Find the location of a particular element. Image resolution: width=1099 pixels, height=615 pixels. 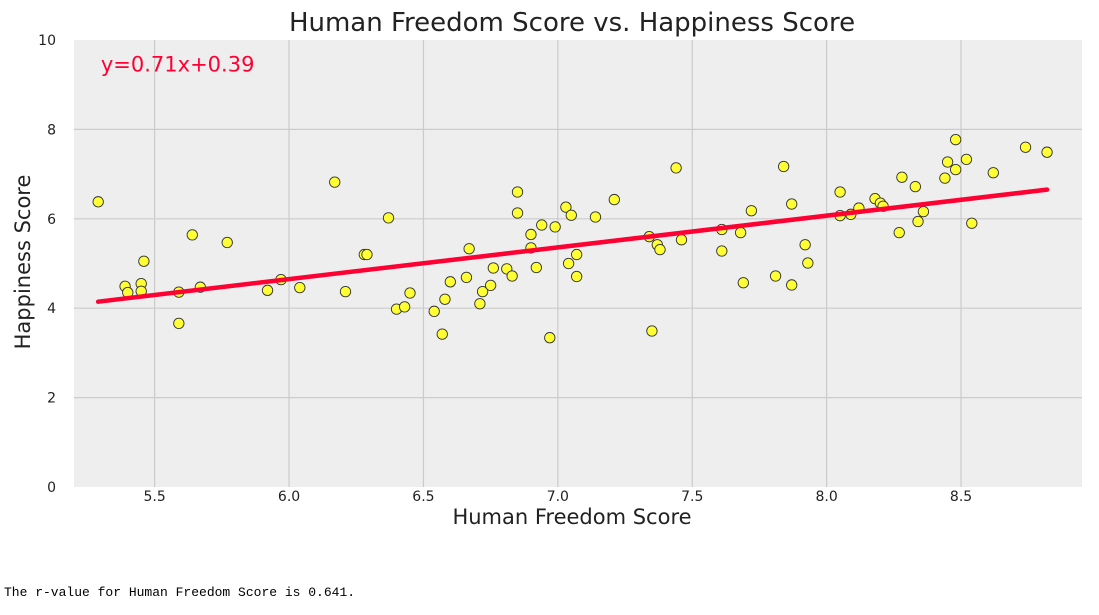

y-tick-label: 10 is located at coordinates (47, 41).